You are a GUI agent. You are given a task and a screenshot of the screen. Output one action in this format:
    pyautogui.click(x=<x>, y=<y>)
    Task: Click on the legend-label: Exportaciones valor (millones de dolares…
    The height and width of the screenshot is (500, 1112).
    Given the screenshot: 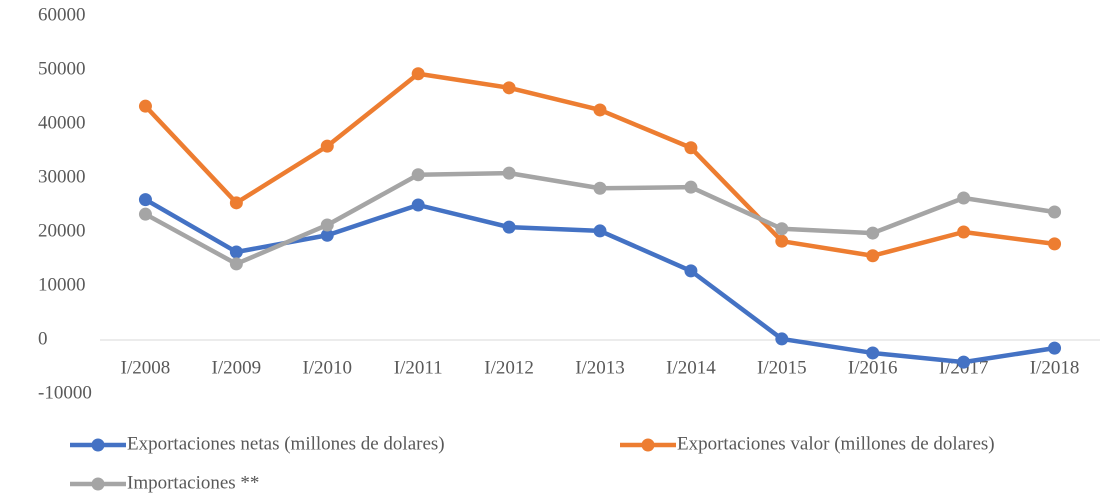 What is the action you would take?
    pyautogui.click(x=836, y=443)
    